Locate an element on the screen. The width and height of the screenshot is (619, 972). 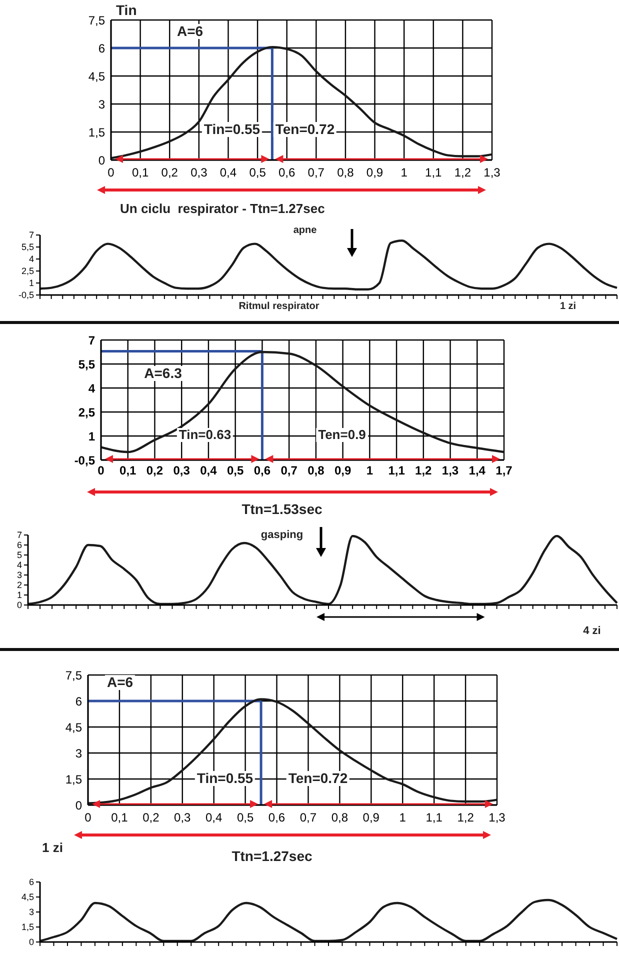
annotation: Ten=0.9 is located at coordinates (342, 434).